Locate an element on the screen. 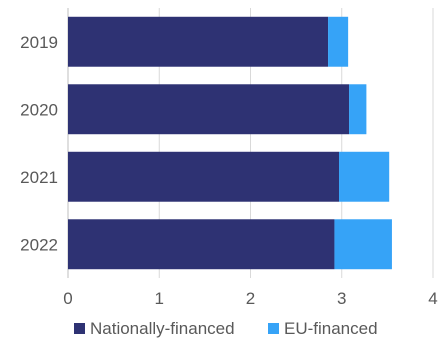  legend-label-nationally-financed: Nationally-financed is located at coordinates (162, 328).